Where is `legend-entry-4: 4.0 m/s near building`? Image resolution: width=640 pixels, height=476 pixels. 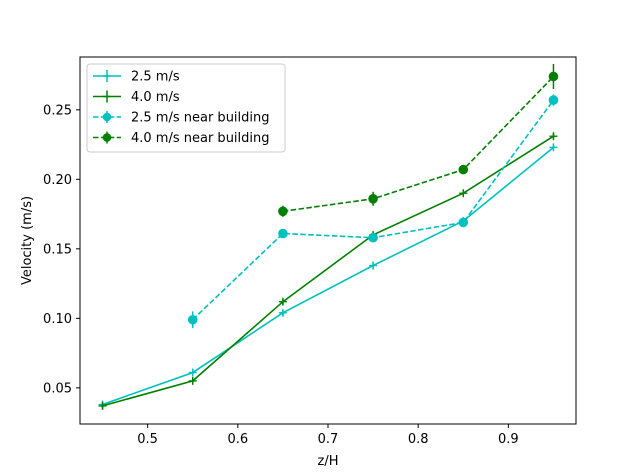 legend-entry-4: 4.0 m/s near building is located at coordinates (181, 138).